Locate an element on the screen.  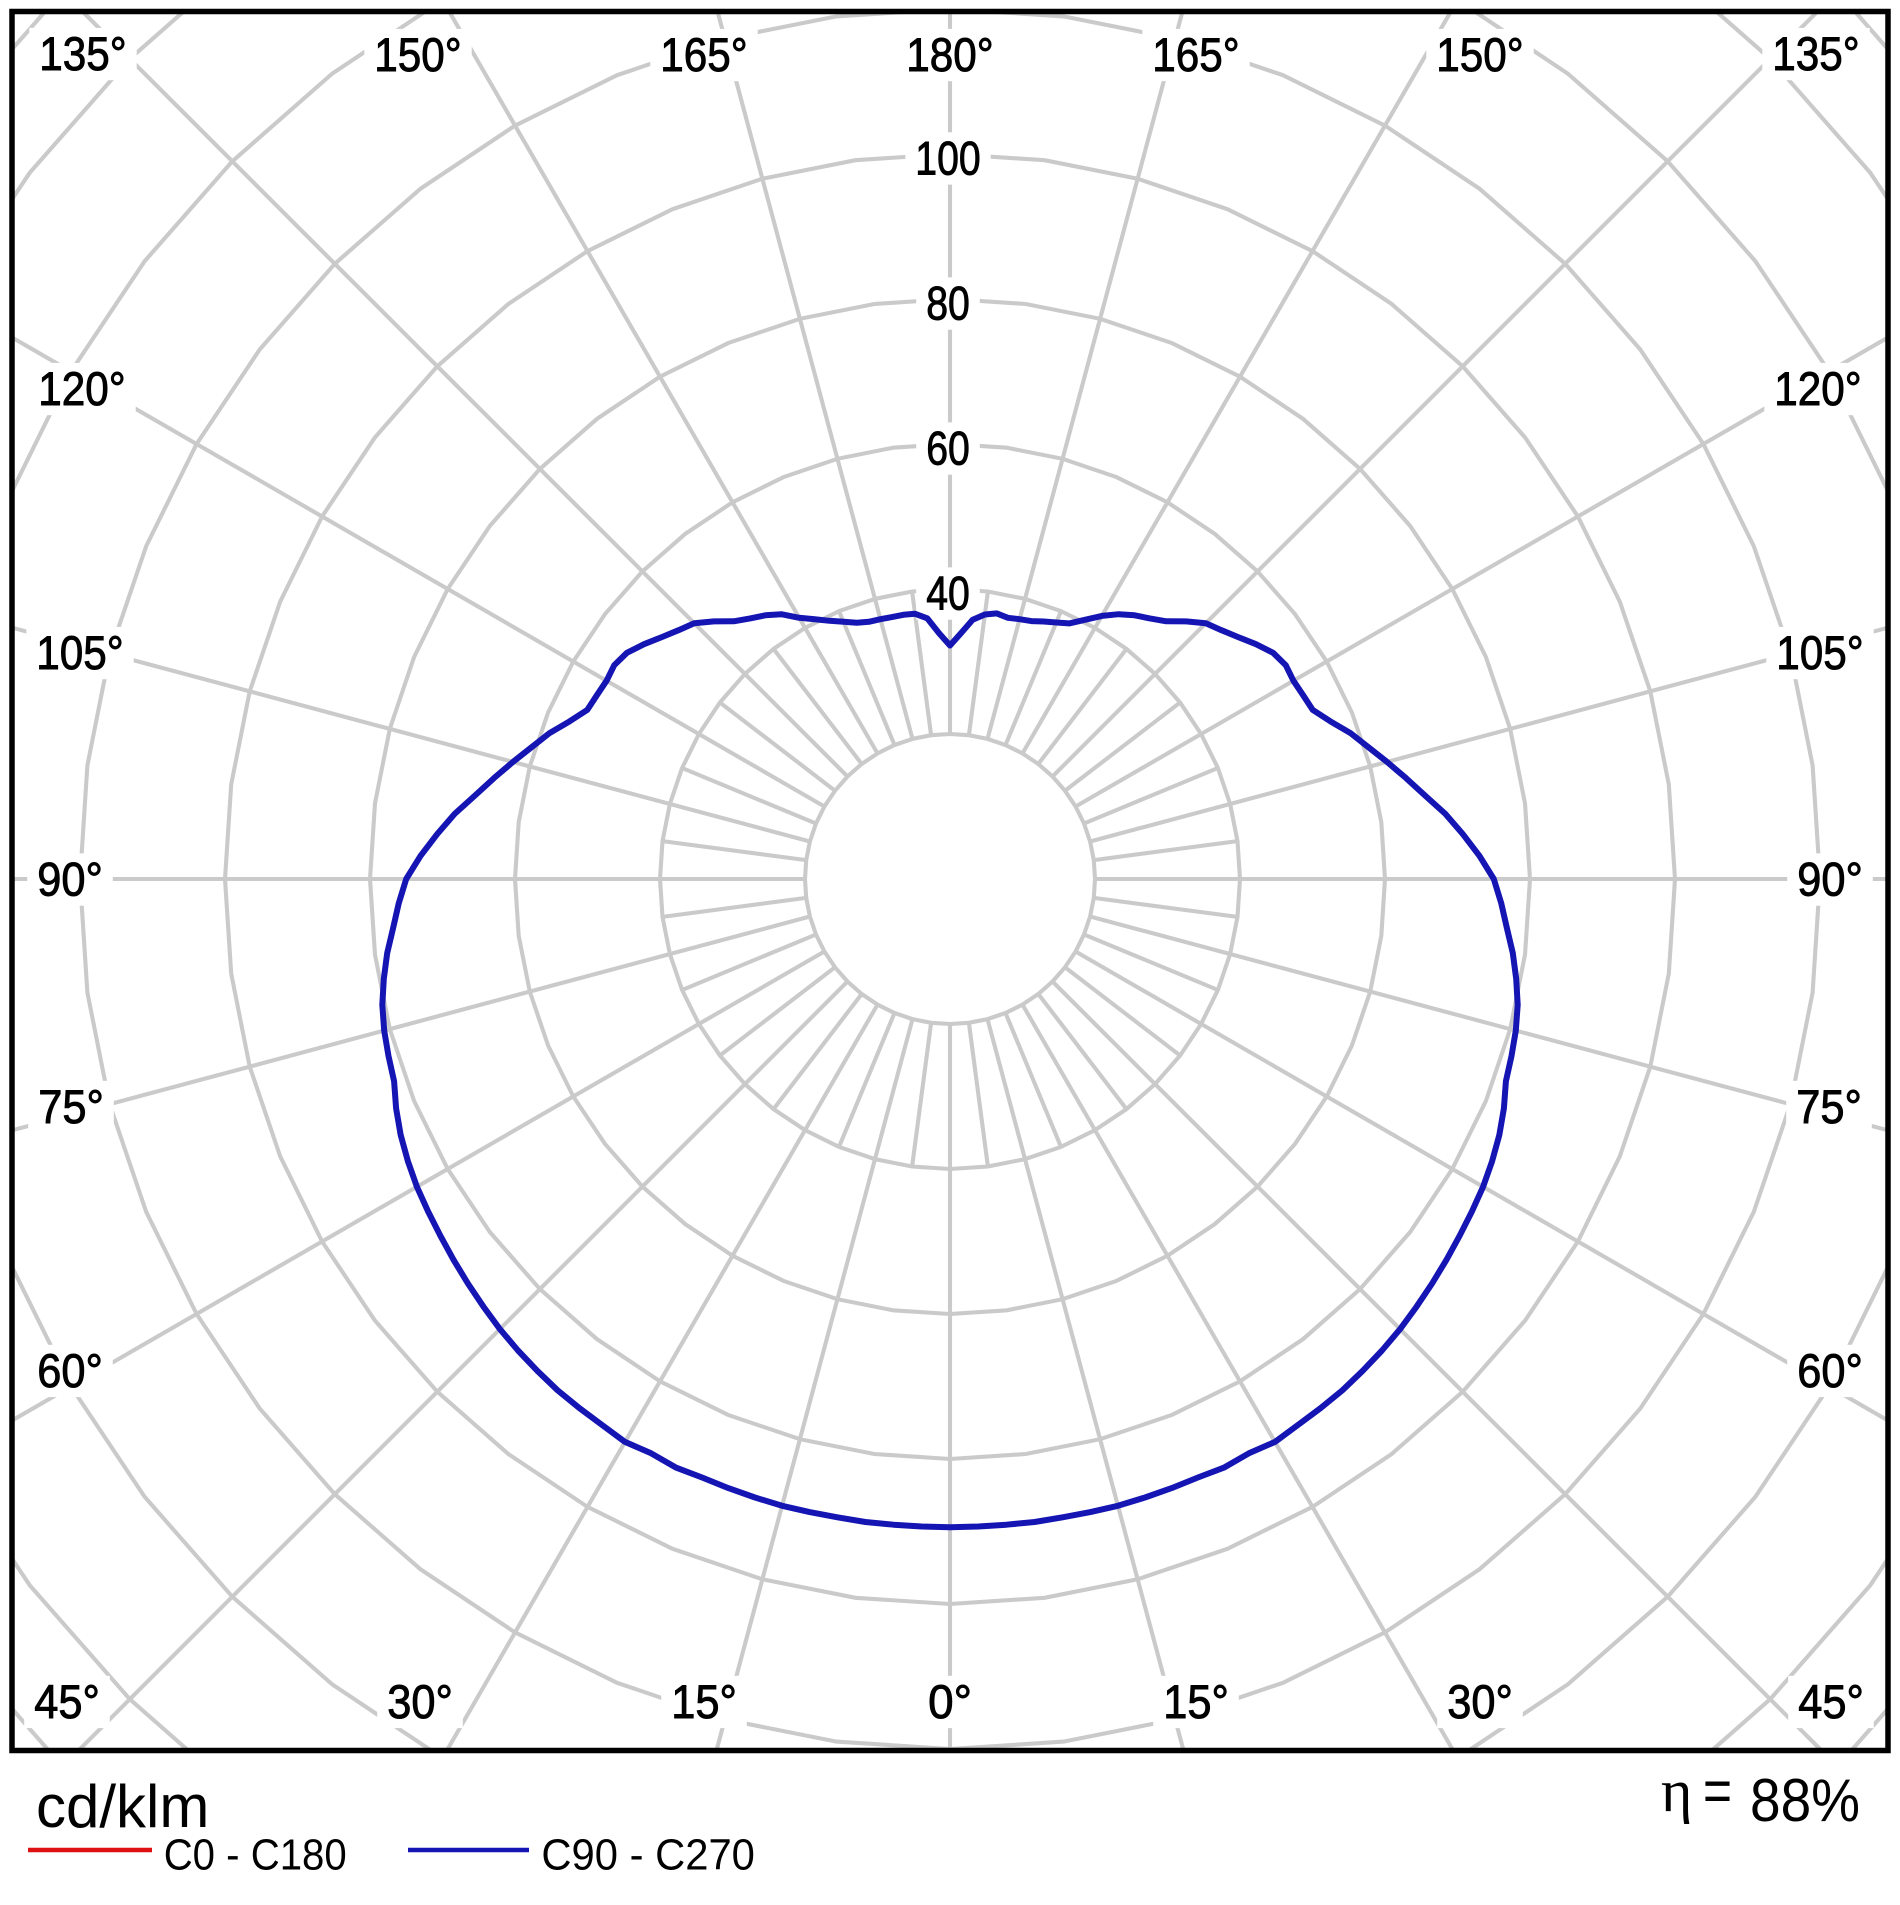
svg-text: 180° is located at coordinates (949, 54).